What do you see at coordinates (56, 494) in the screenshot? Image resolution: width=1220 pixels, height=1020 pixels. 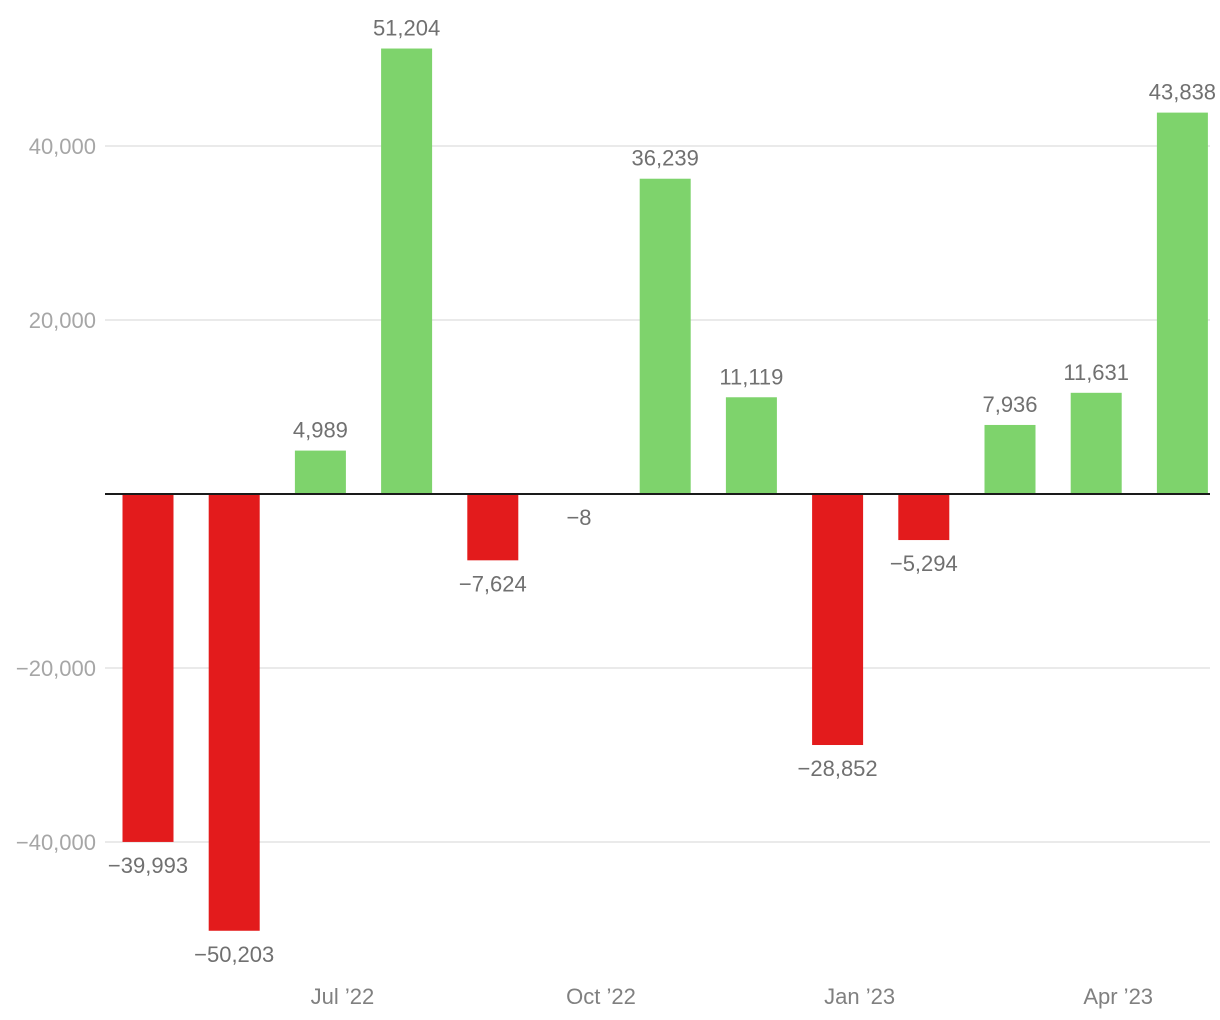 I see `y-axis-ticks: 40,000 20,000 −20,000 −40,000` at bounding box center [56, 494].